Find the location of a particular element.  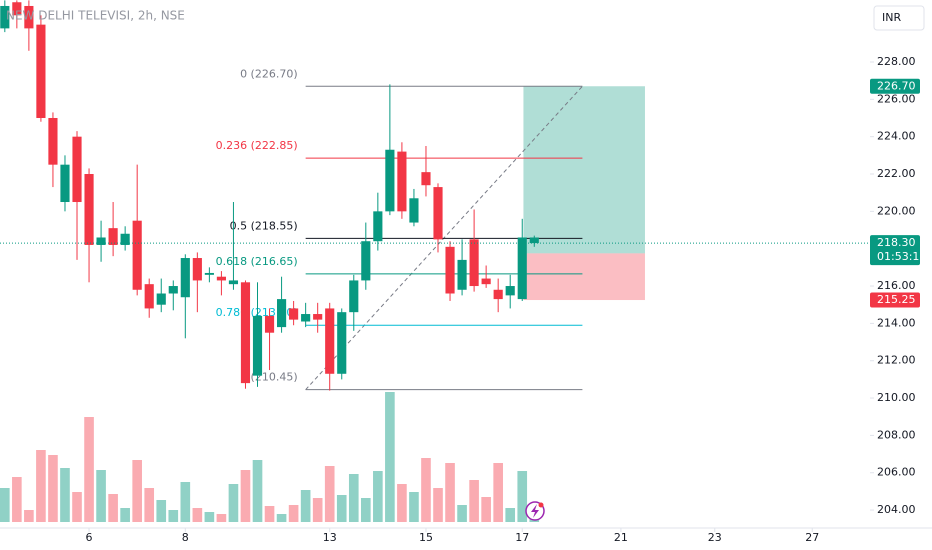

y-tick-label: 204.00 is located at coordinates (896, 509).